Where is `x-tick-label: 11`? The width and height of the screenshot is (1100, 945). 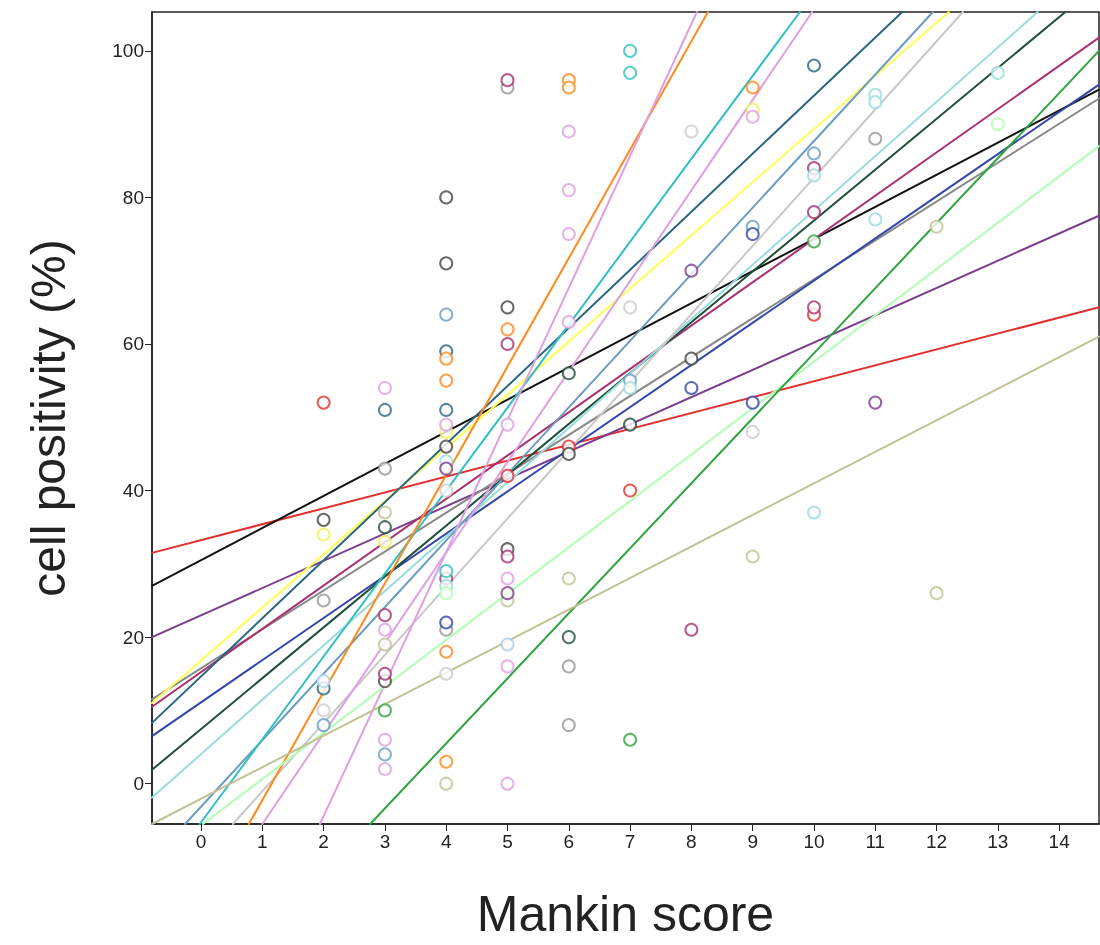
x-tick-label: 11 is located at coordinates (875, 841).